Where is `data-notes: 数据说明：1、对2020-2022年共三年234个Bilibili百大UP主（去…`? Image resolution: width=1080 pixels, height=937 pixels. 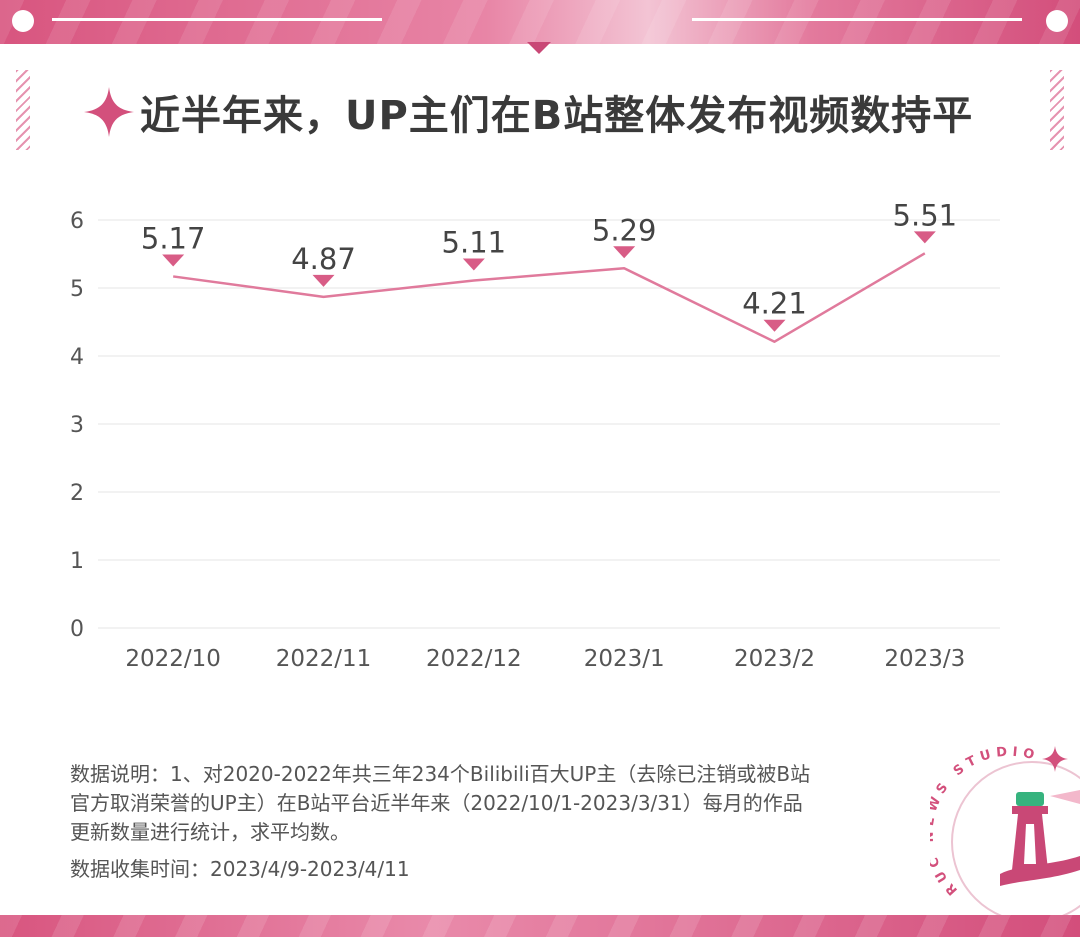 data-notes: 数据说明：1、对2020-2022年共三年234个Bilibili百大UP主（去… is located at coordinates (490, 822).